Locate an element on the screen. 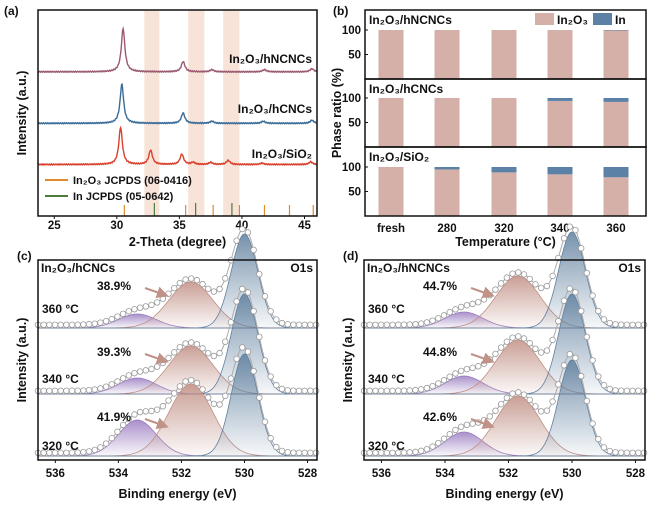 This screenshot has width=661, height=519. pointer-arrow is located at coordinates (155, 357).